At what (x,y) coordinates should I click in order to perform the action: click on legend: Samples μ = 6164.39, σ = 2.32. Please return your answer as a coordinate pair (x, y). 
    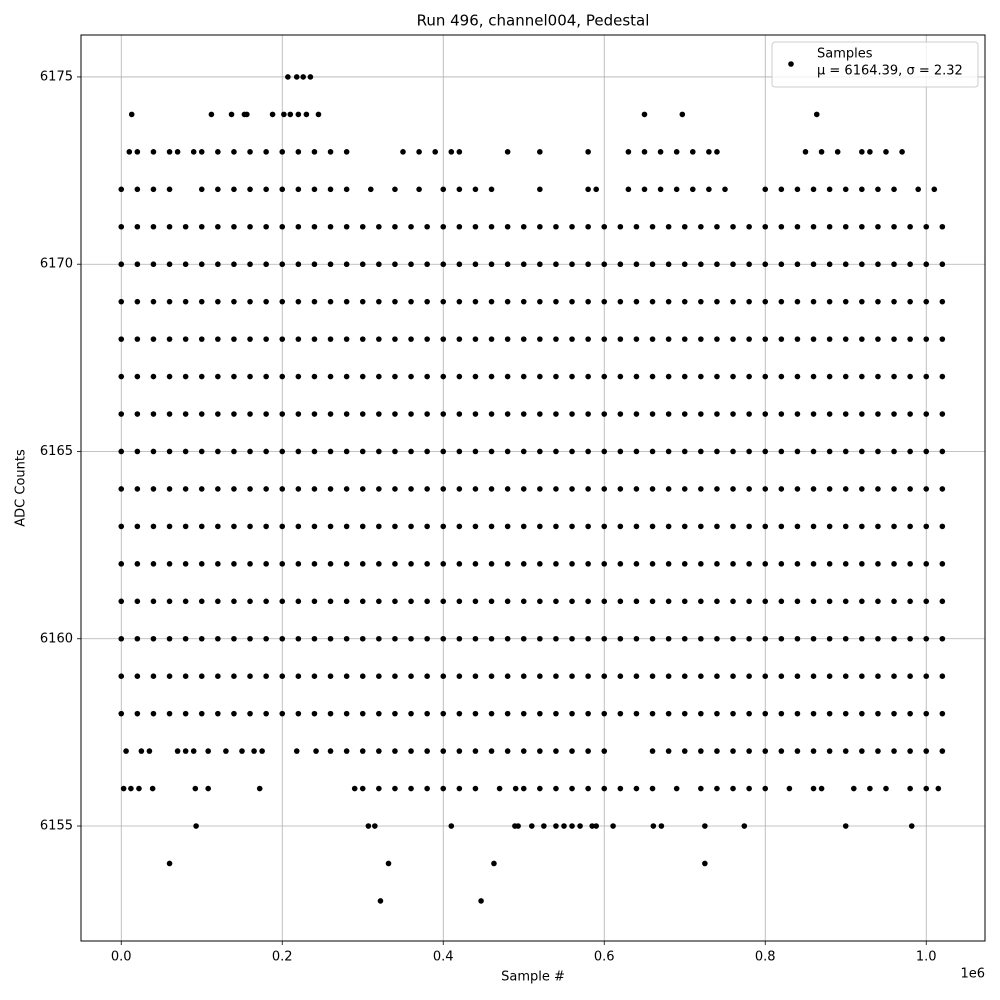
    Looking at the image, I should click on (875, 64).